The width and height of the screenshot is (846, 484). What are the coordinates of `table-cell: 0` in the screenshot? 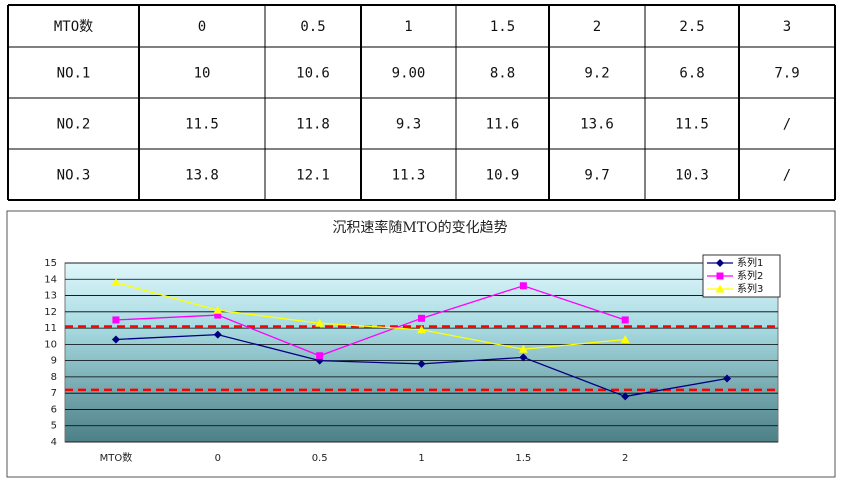 It's located at (202, 27).